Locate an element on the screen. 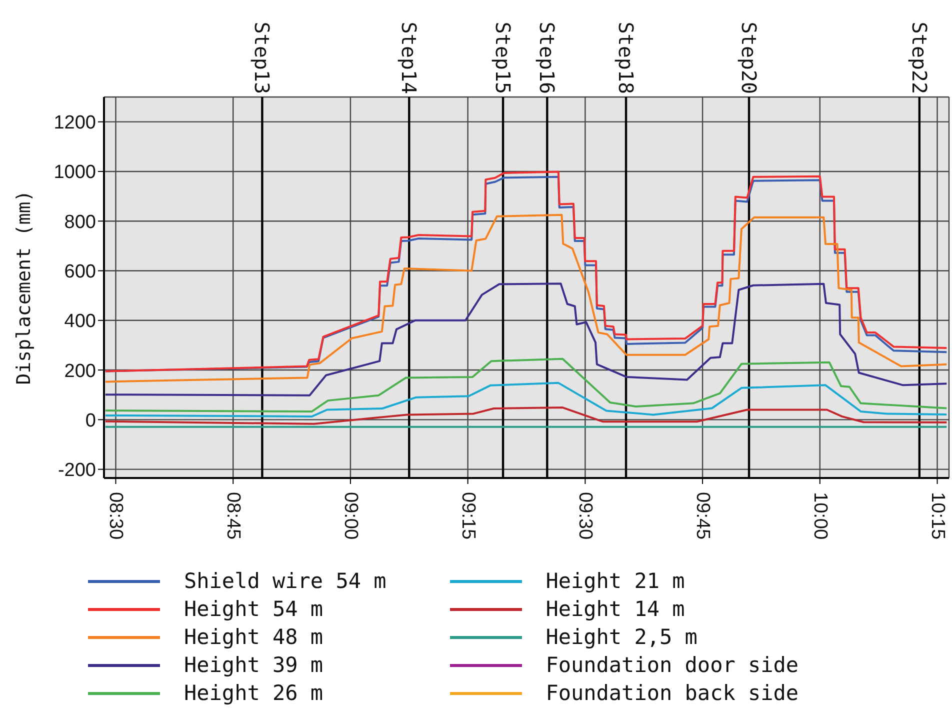 The width and height of the screenshot is (952, 720). y-tick-label: 800 is located at coordinates (80, 222).